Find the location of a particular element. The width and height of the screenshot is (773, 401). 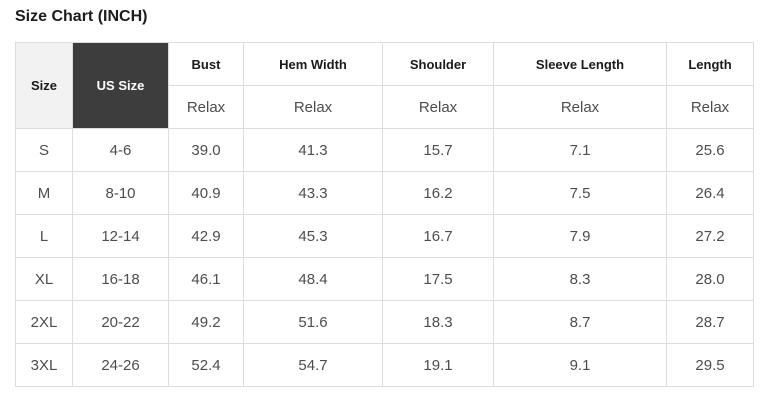

hem-width-cell: 51.6 is located at coordinates (313, 322).